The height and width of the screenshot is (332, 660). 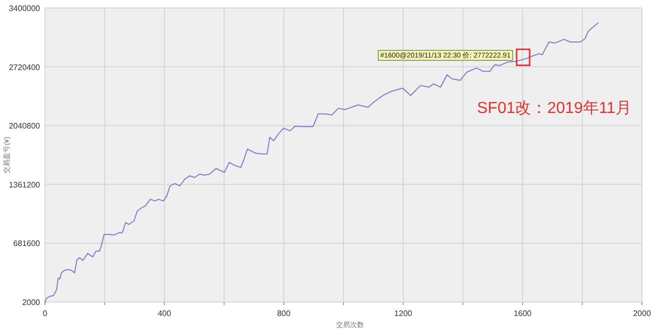 I want to click on x-tick-label: 800, so click(x=284, y=313).